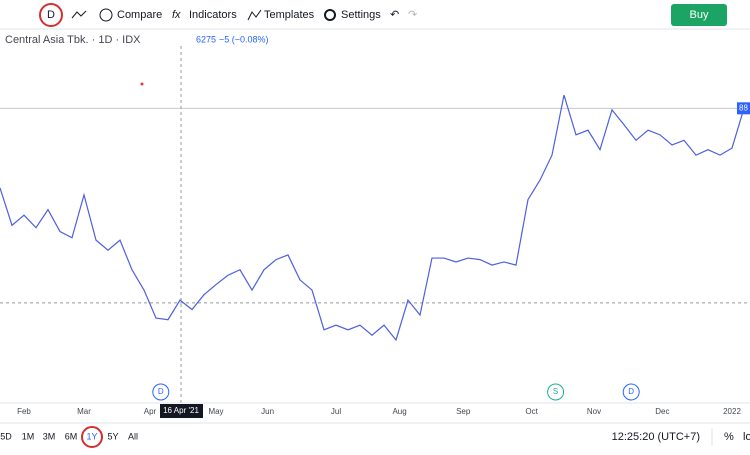 This screenshot has width=750, height=455. I want to click on range-button: All, so click(133, 436).